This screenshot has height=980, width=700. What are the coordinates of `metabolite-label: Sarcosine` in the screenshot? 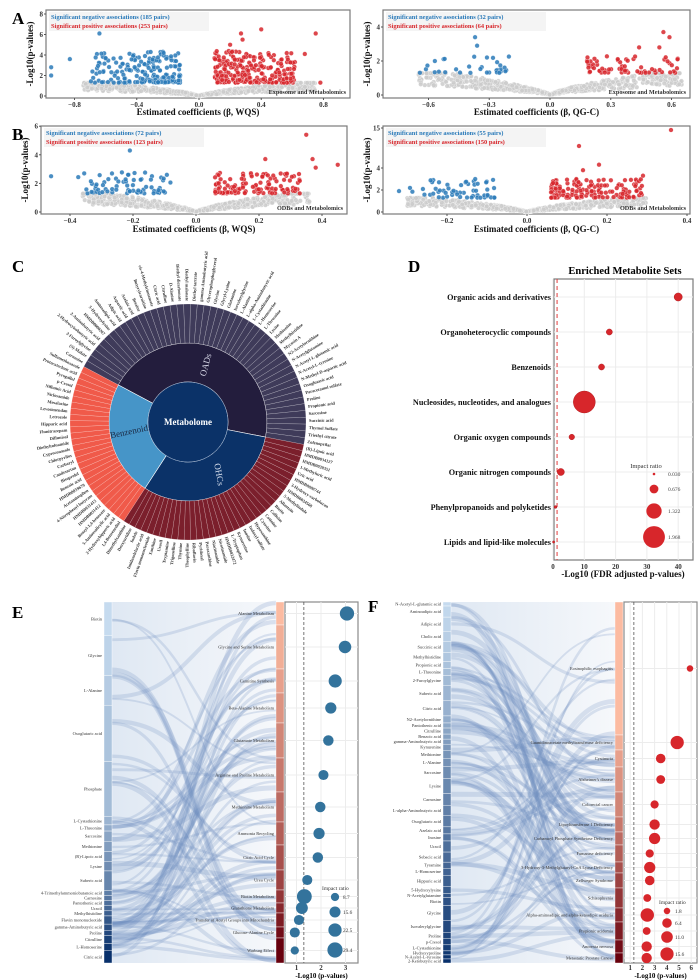 It's located at (93, 836).